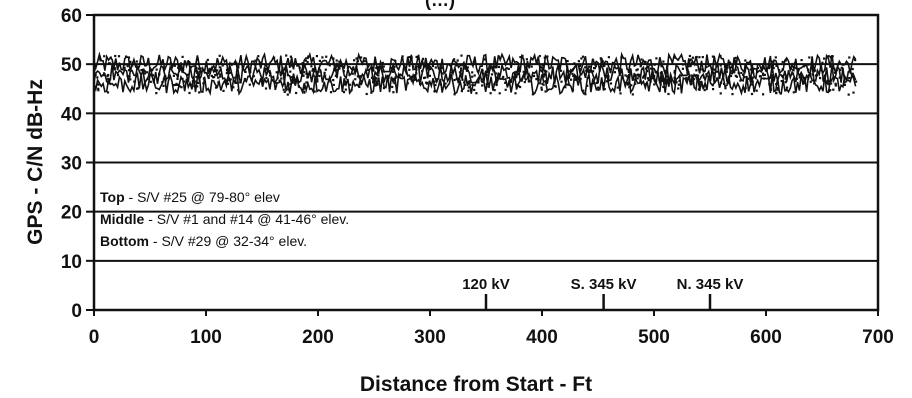  What do you see at coordinates (124, 241) in the screenshot?
I see `legend-label-bottom: Bottom` at bounding box center [124, 241].